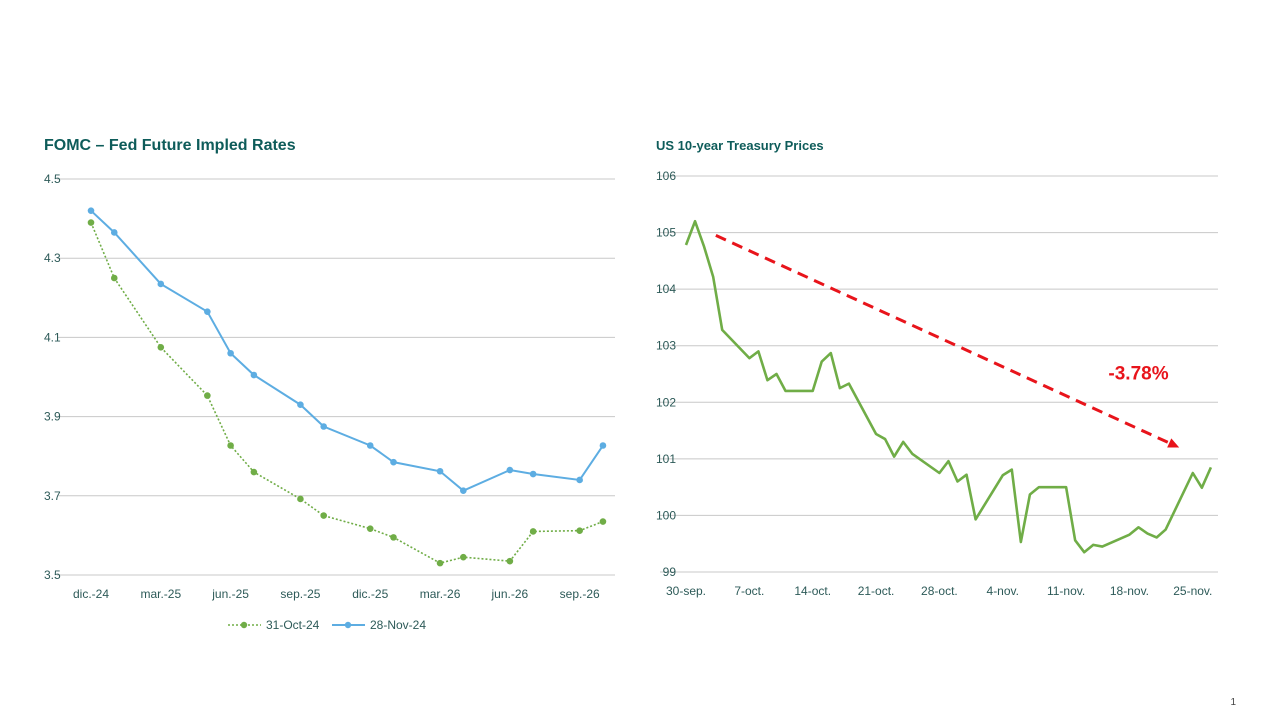 The height and width of the screenshot is (720, 1278). I want to click on y-tick-label: 3.7, so click(52, 496).